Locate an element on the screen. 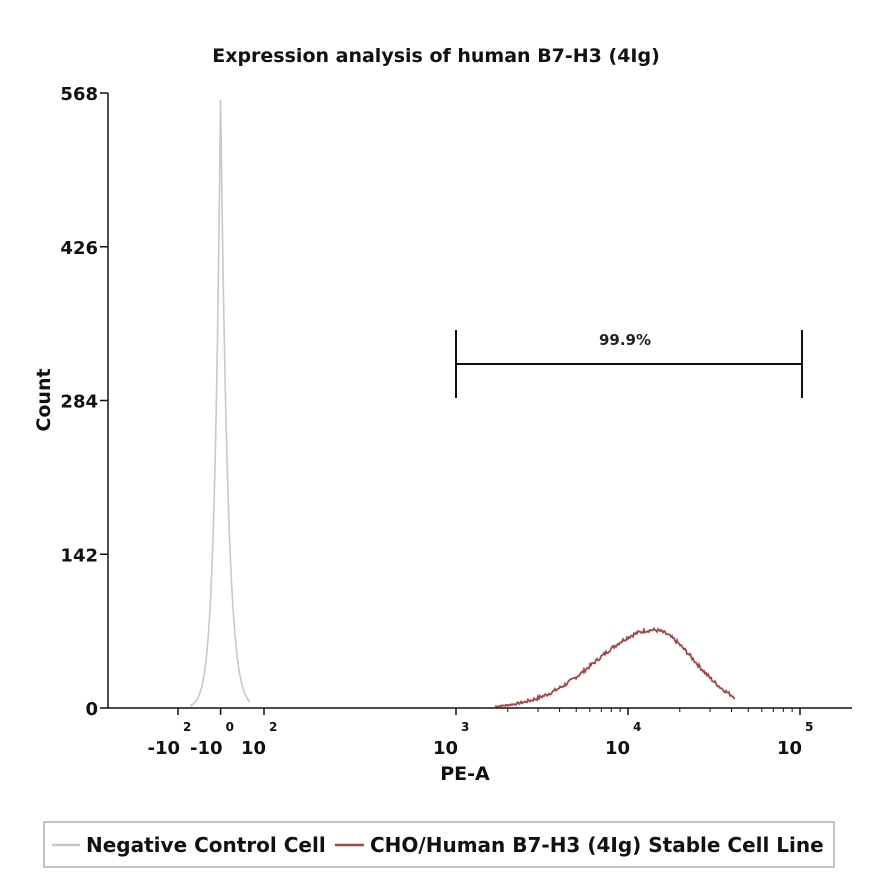  legend-label-negative-control: Negative Control Cell is located at coordinates (206, 845).